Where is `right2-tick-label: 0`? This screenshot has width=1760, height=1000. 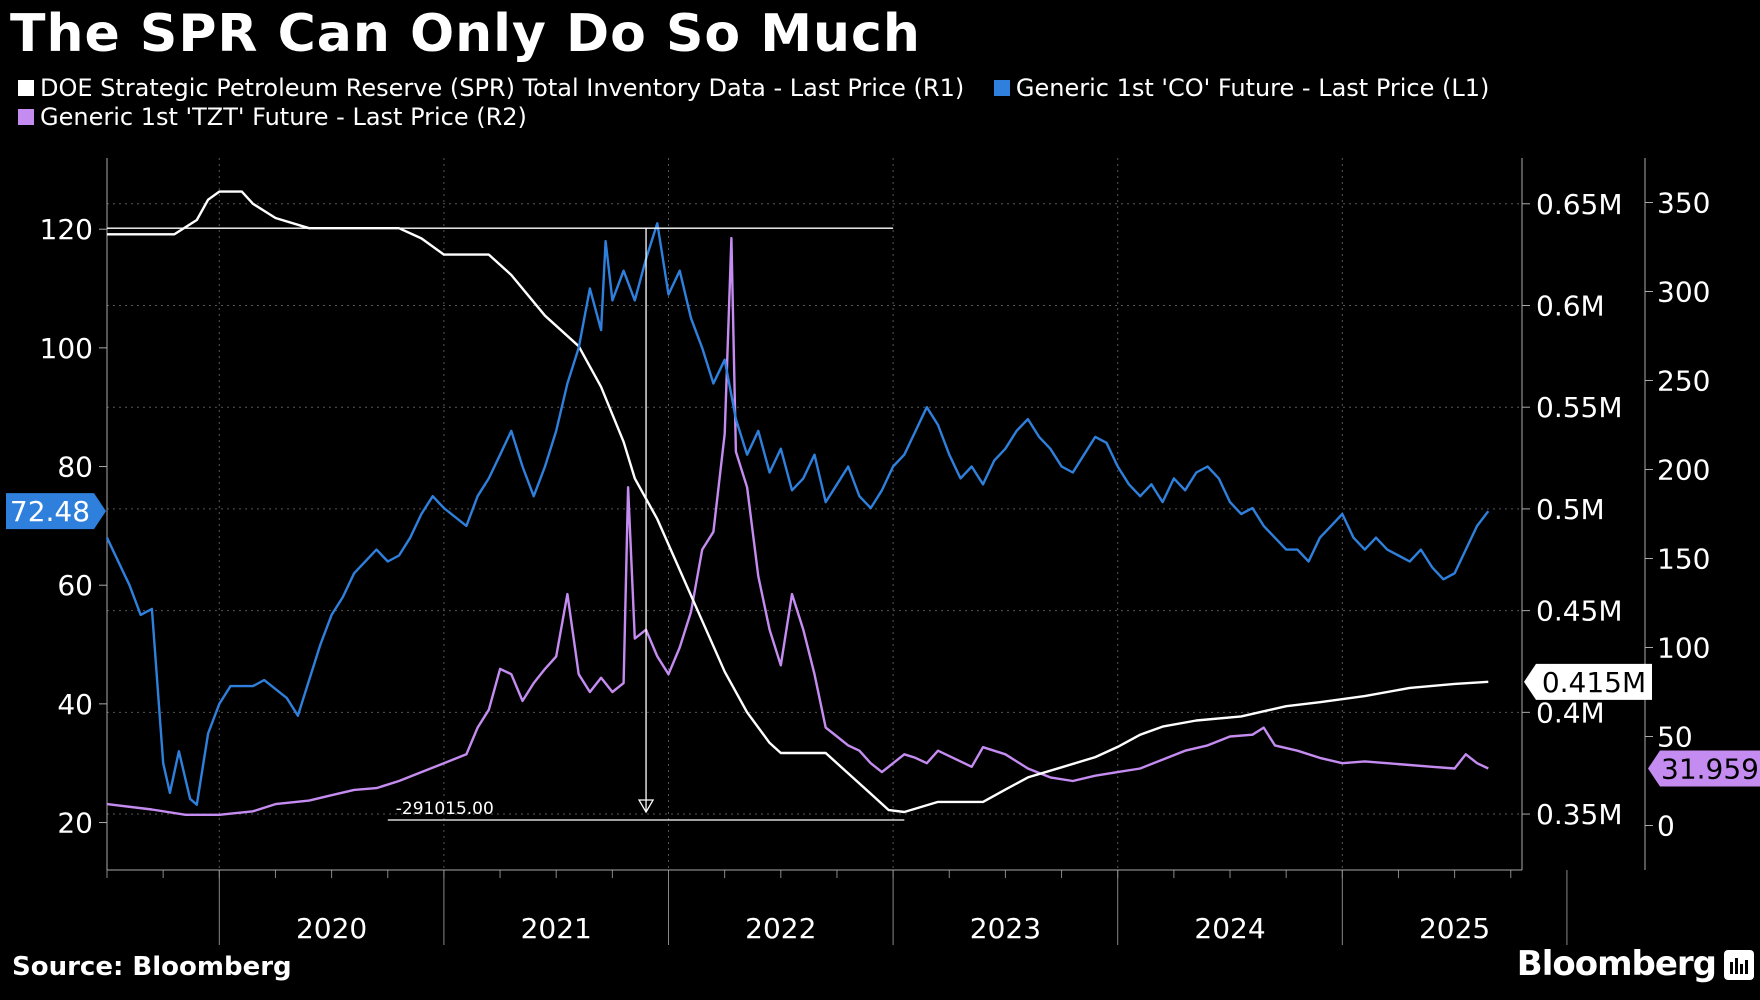 right2-tick-label: 0 is located at coordinates (1666, 826).